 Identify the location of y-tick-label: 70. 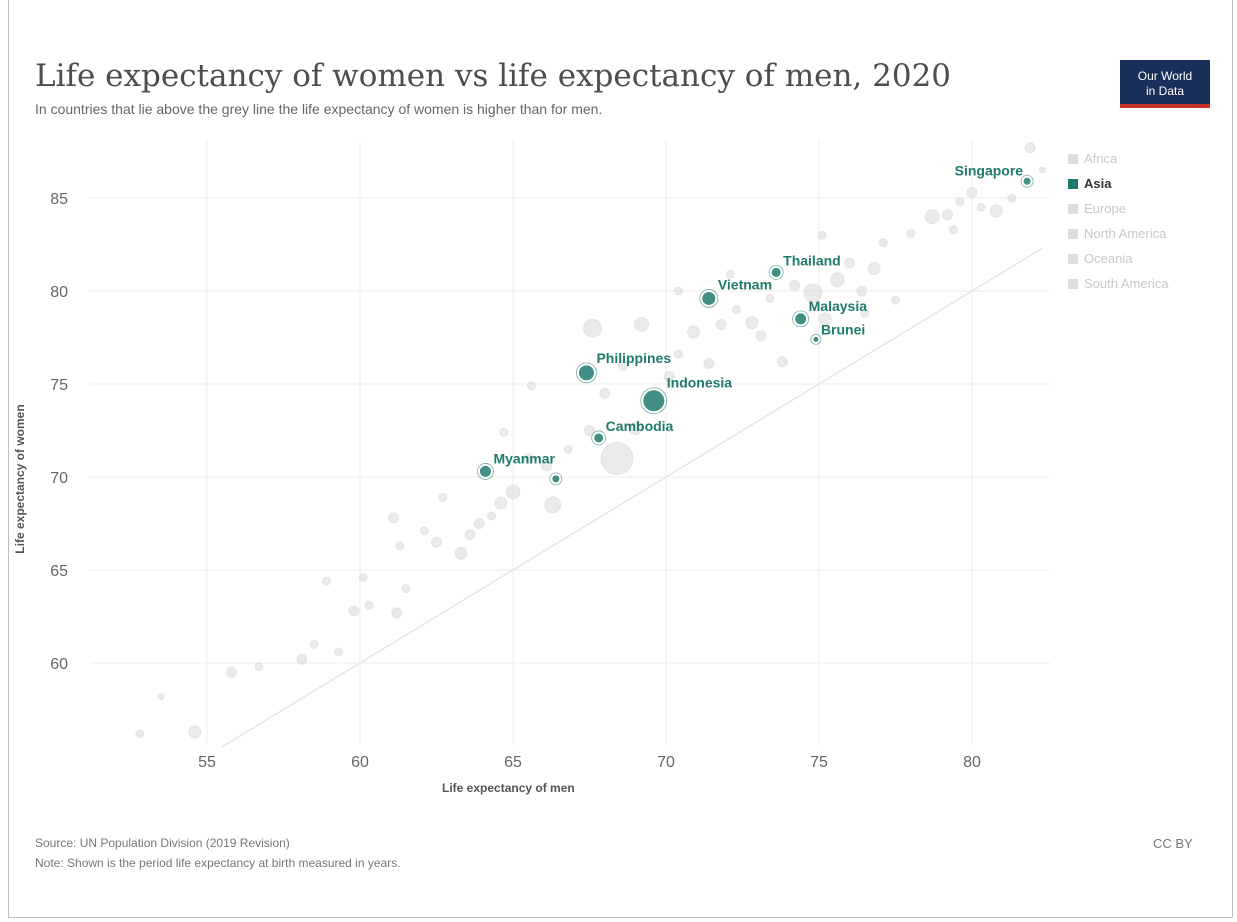
(59, 478).